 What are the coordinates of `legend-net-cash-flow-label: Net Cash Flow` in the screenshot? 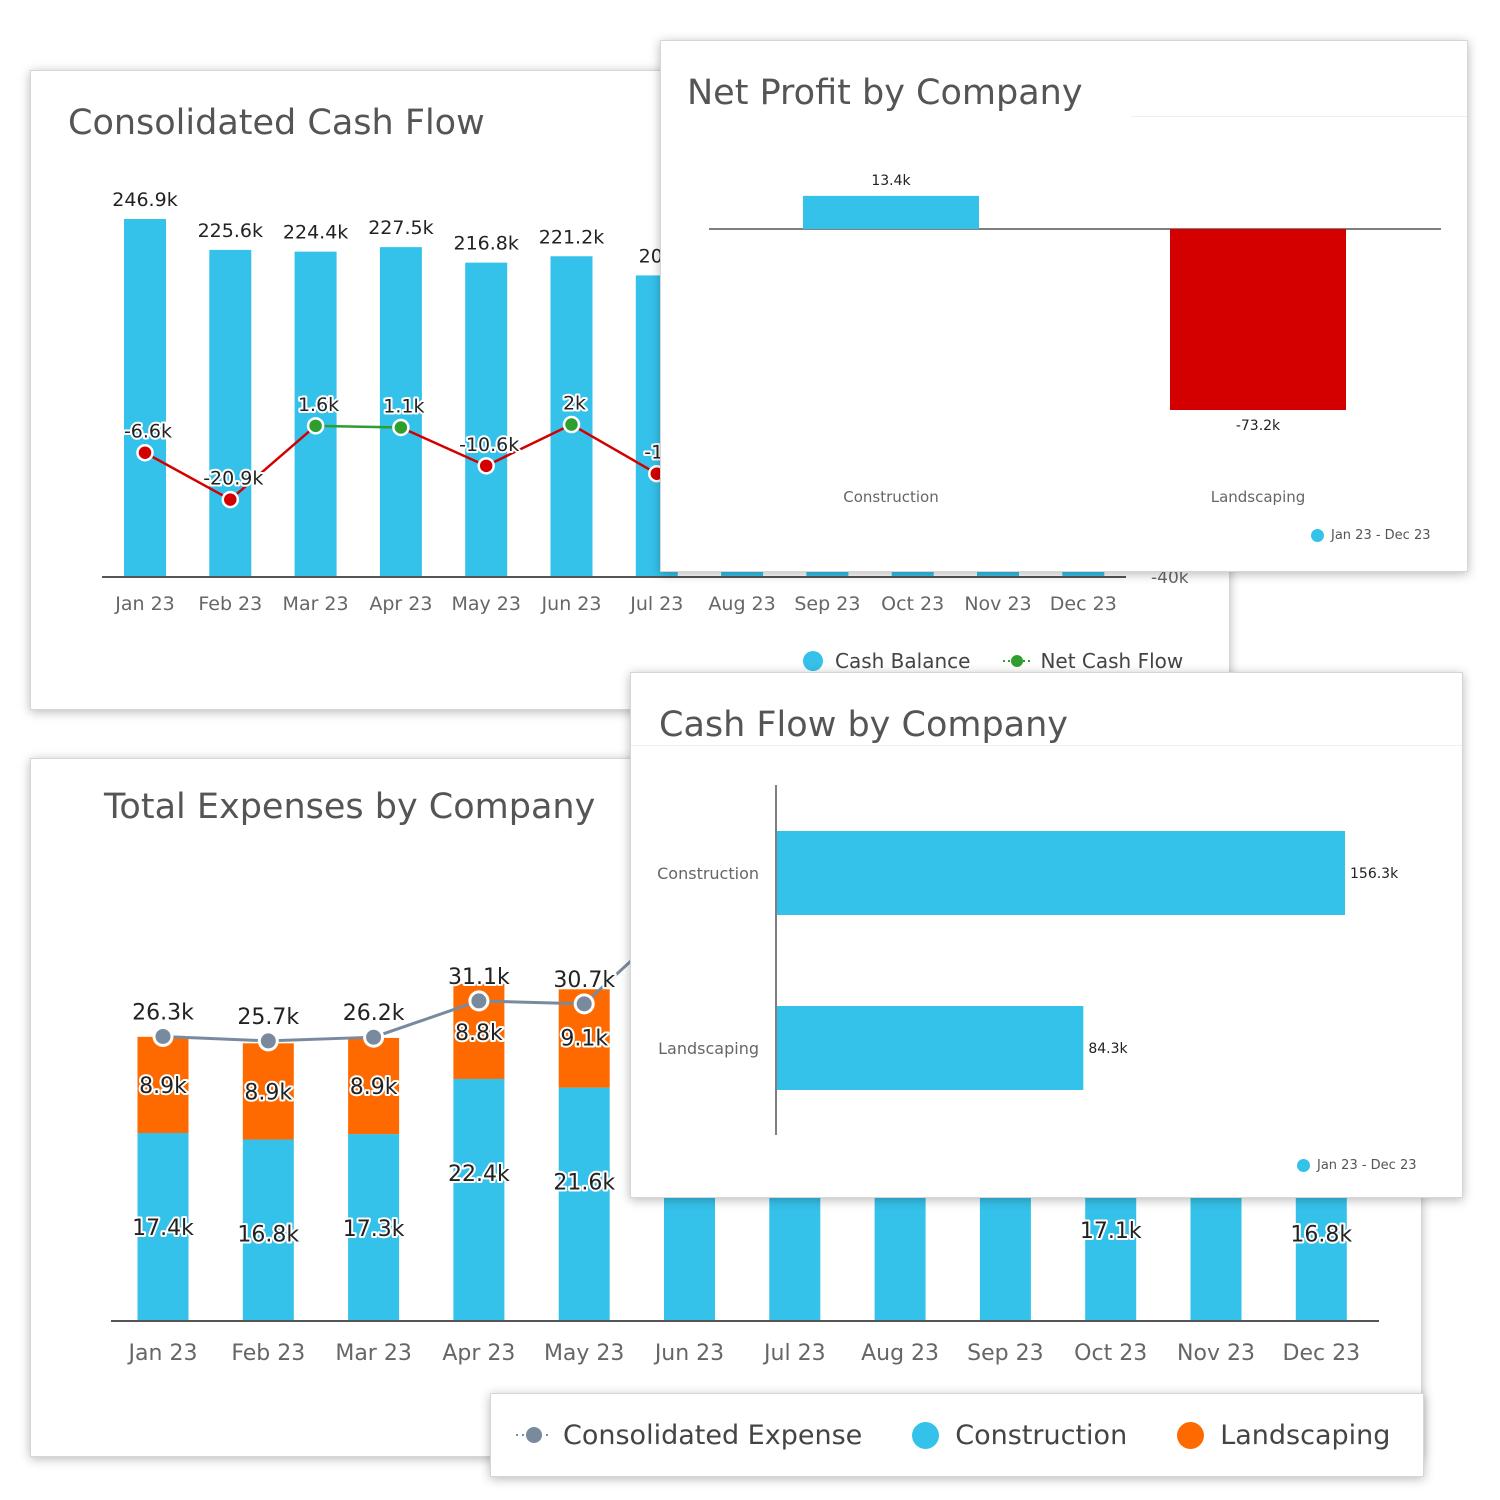 It's located at (1111, 661).